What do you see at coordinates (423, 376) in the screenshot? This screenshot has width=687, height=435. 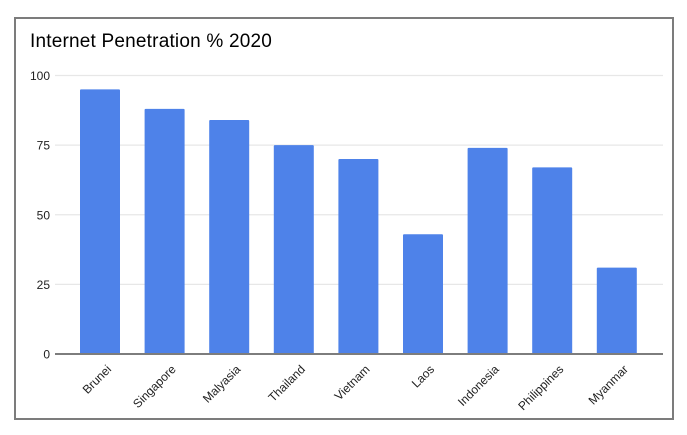 I see `x-axis-label: Laos` at bounding box center [423, 376].